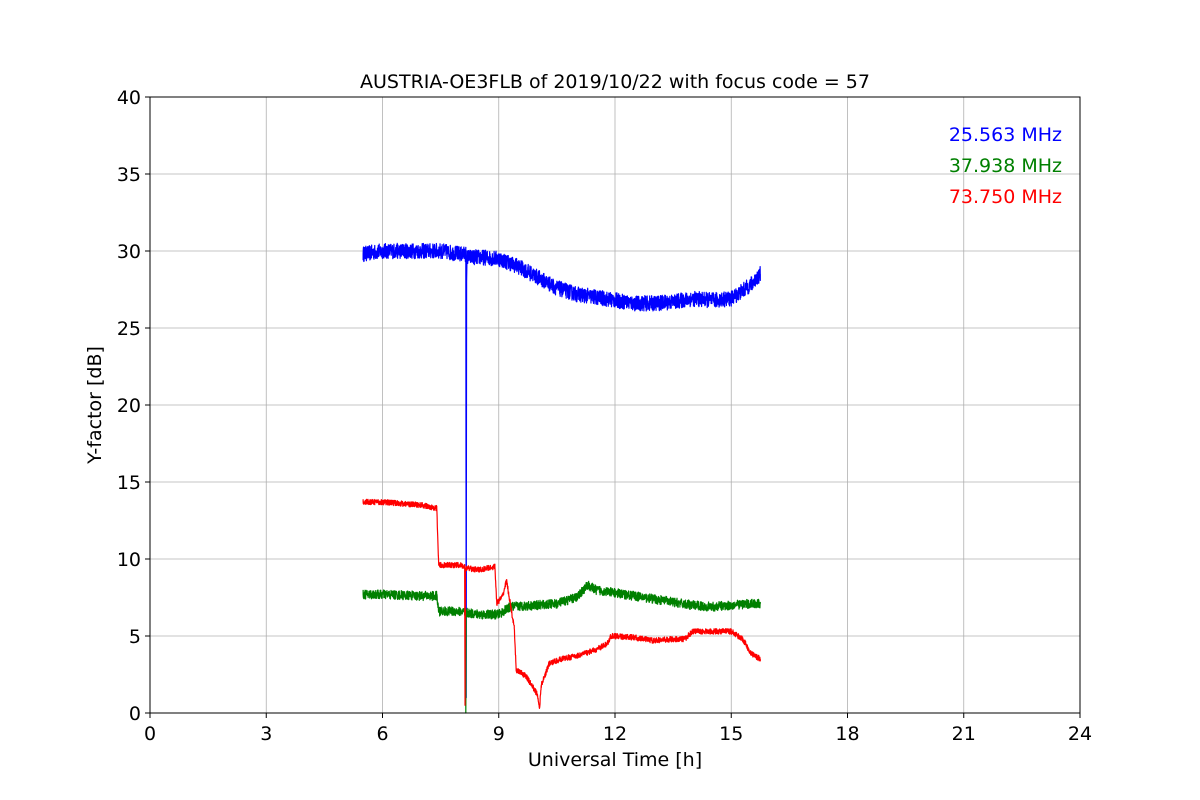 The width and height of the screenshot is (1200, 800). Describe the element at coordinates (135, 637) in the screenshot. I see `y-tick-label: 5` at that location.